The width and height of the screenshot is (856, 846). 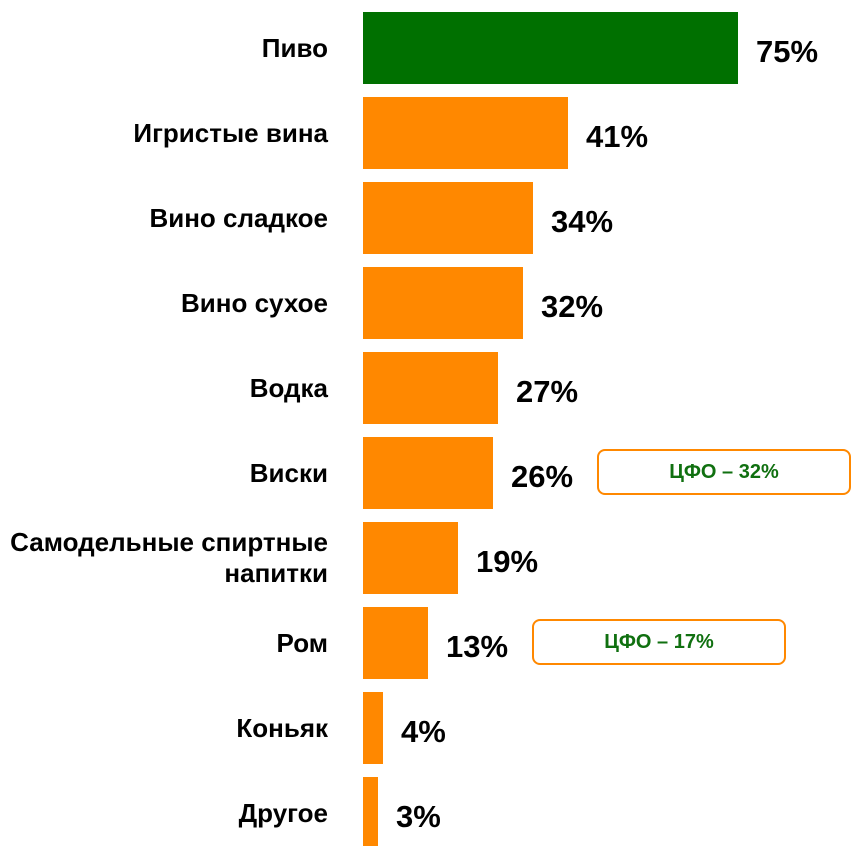 What do you see at coordinates (254, 302) in the screenshot?
I see `category-label: Вино сухое` at bounding box center [254, 302].